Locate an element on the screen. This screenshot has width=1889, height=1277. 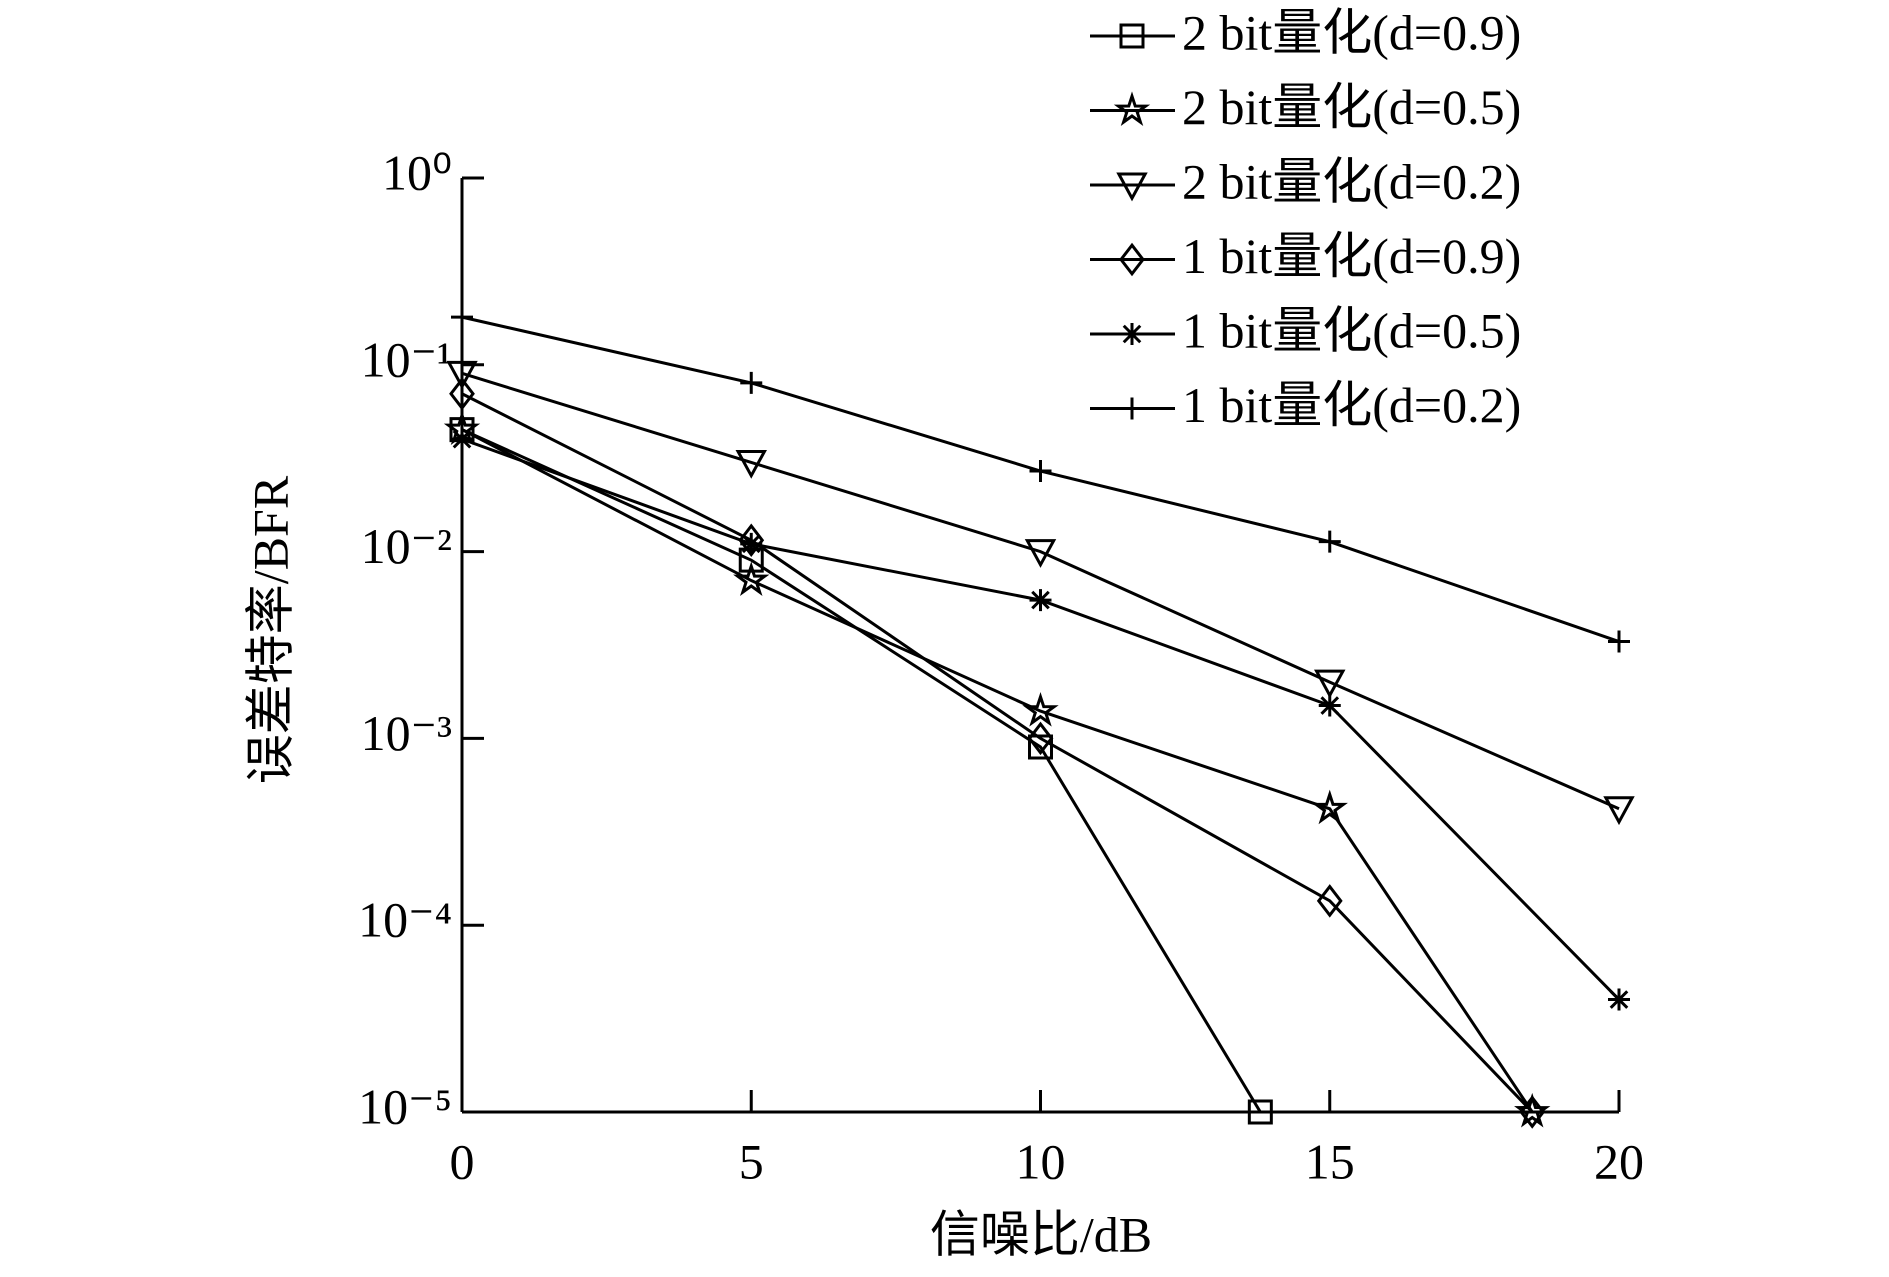
x-tick-label: 0 is located at coordinates (462, 1161).